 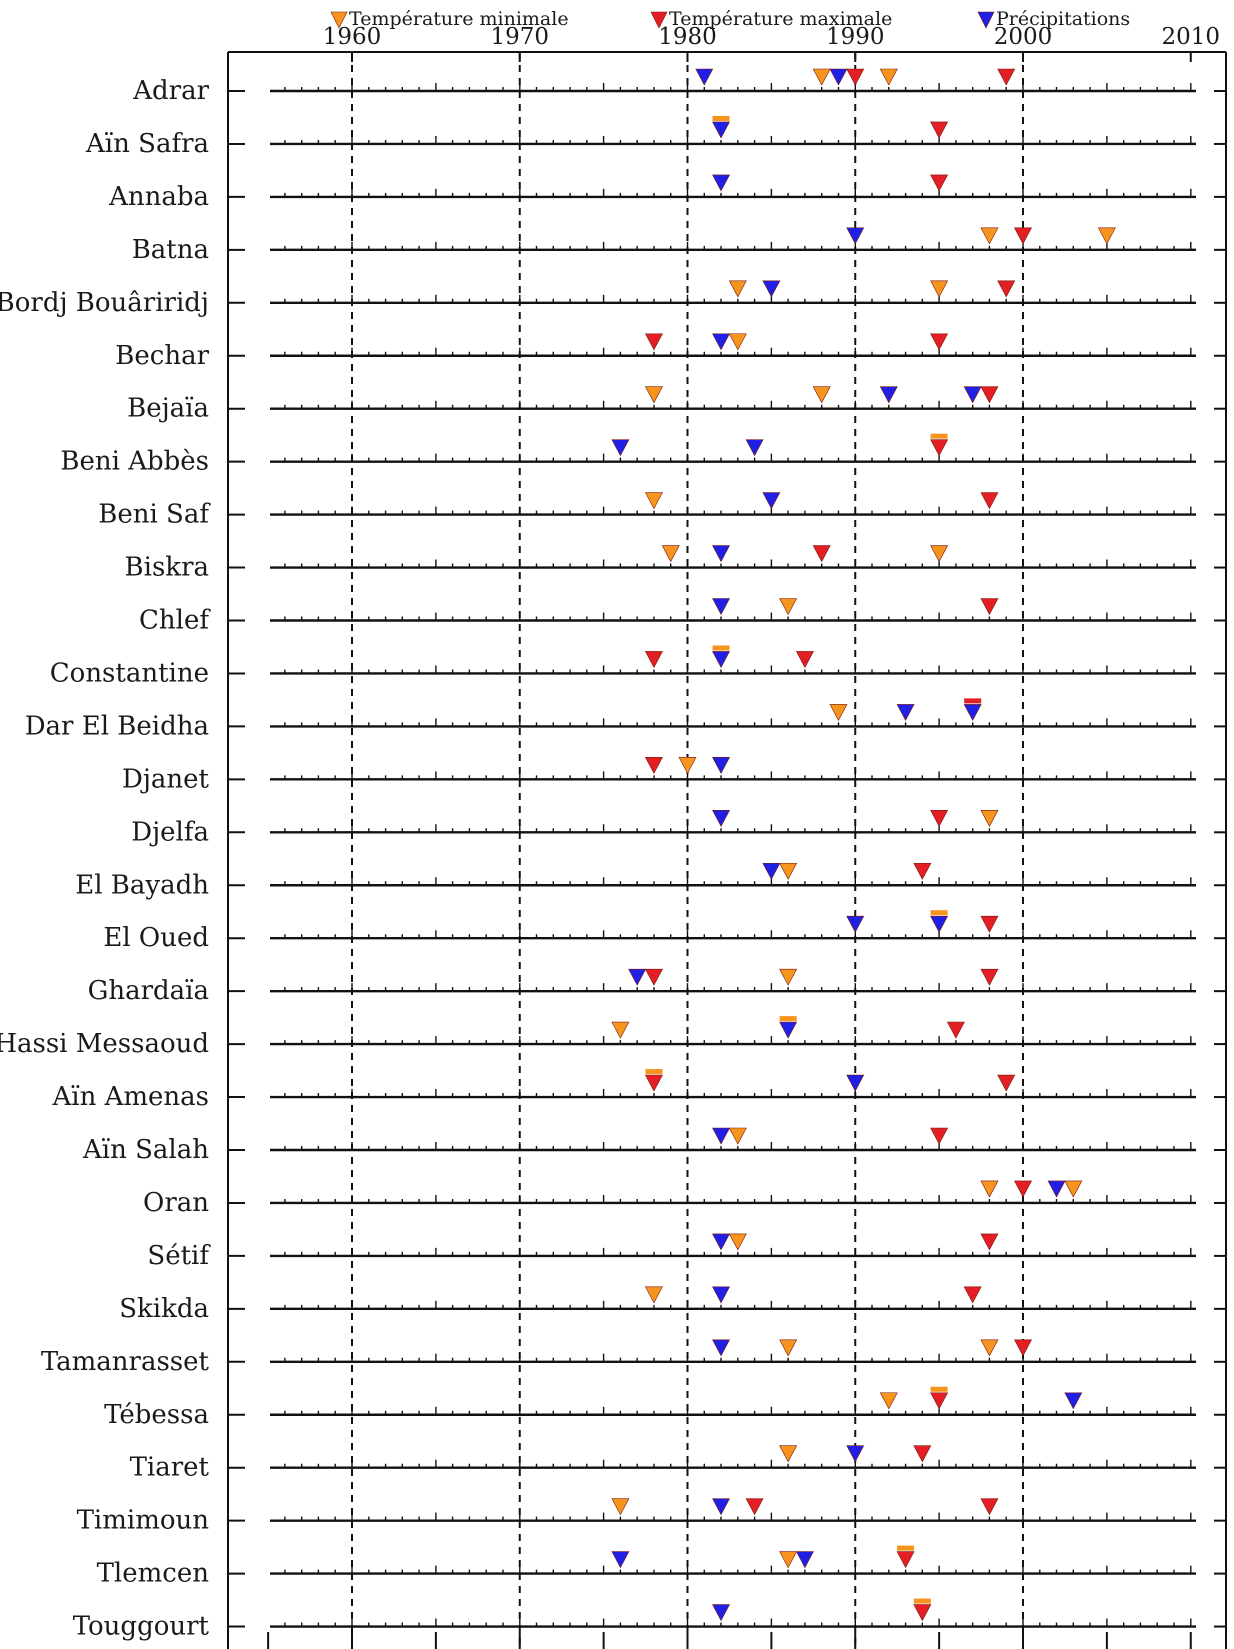 I want to click on station-row: Tiaret, so click(x=678, y=1468).